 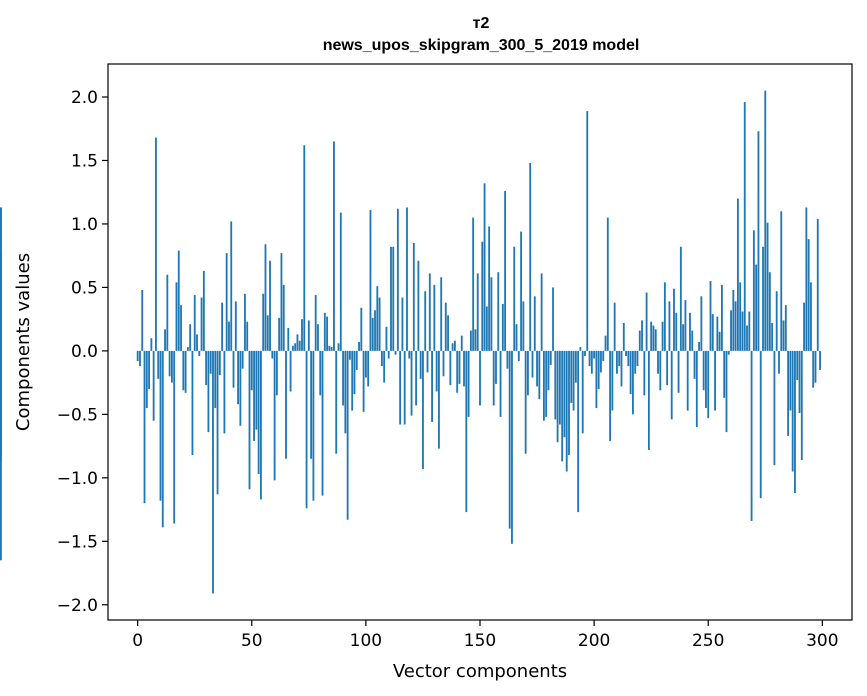 What do you see at coordinates (77, 542) in the screenshot?
I see `y-tick-label: −1.5` at bounding box center [77, 542].